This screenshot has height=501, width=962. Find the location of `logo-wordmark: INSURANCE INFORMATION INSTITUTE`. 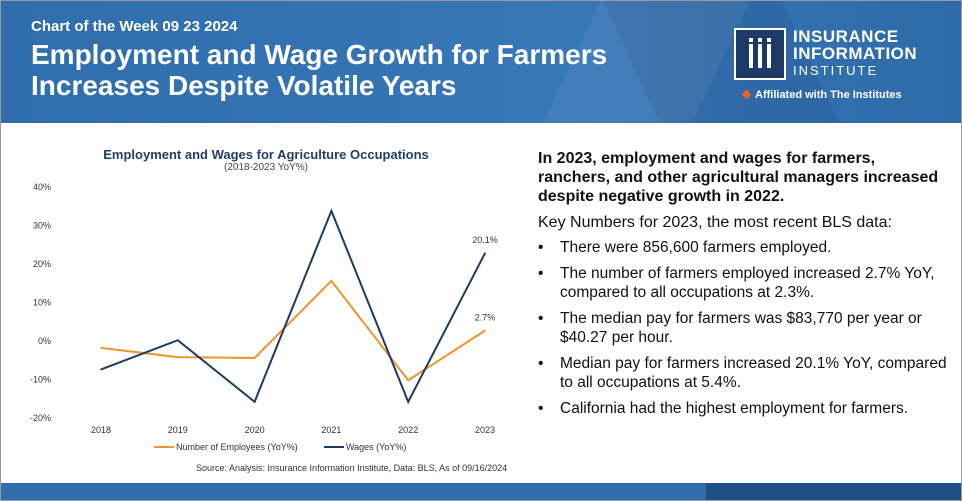

logo-wordmark: INSURANCE INFORMATION INSTITUTE is located at coordinates (855, 53).